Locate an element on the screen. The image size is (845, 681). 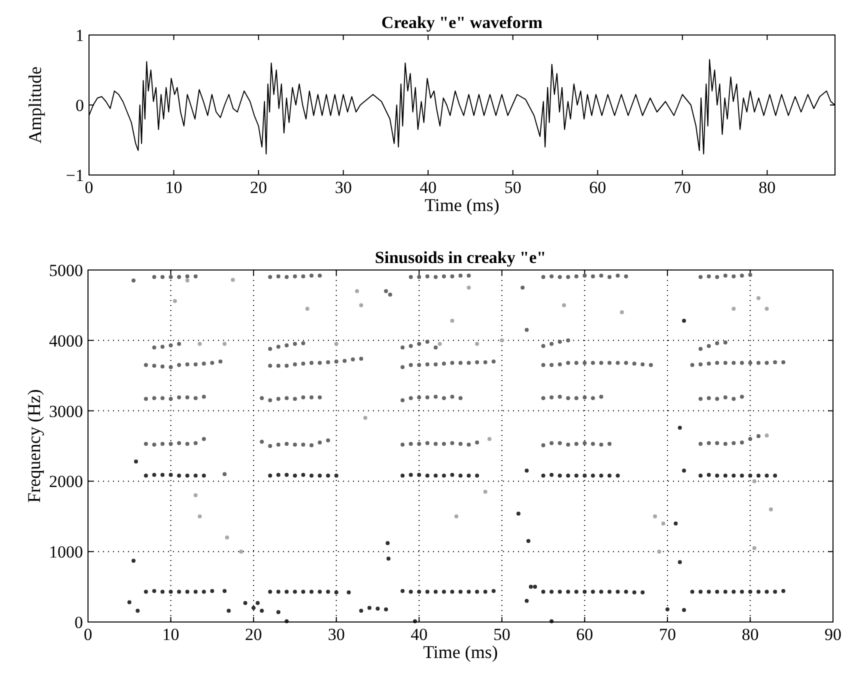
y-tick-label: 4000 is located at coordinates (66, 340).